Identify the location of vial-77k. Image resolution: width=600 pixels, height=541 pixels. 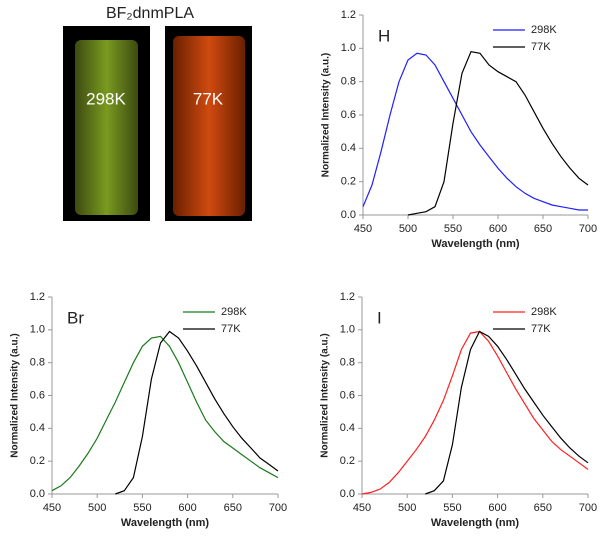
(209, 126).